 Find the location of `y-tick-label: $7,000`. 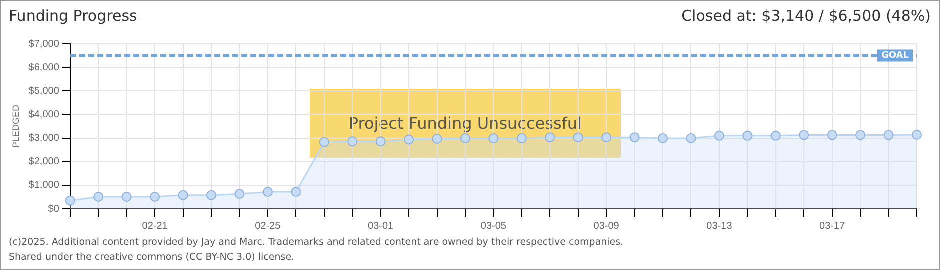

y-tick-label: $7,000 is located at coordinates (44, 44).